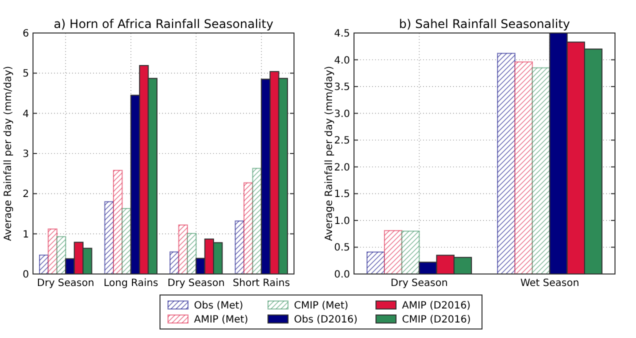 The height and width of the screenshot is (338, 636). Describe the element at coordinates (25, 74) in the screenshot. I see `y-tick-label: 5` at that location.